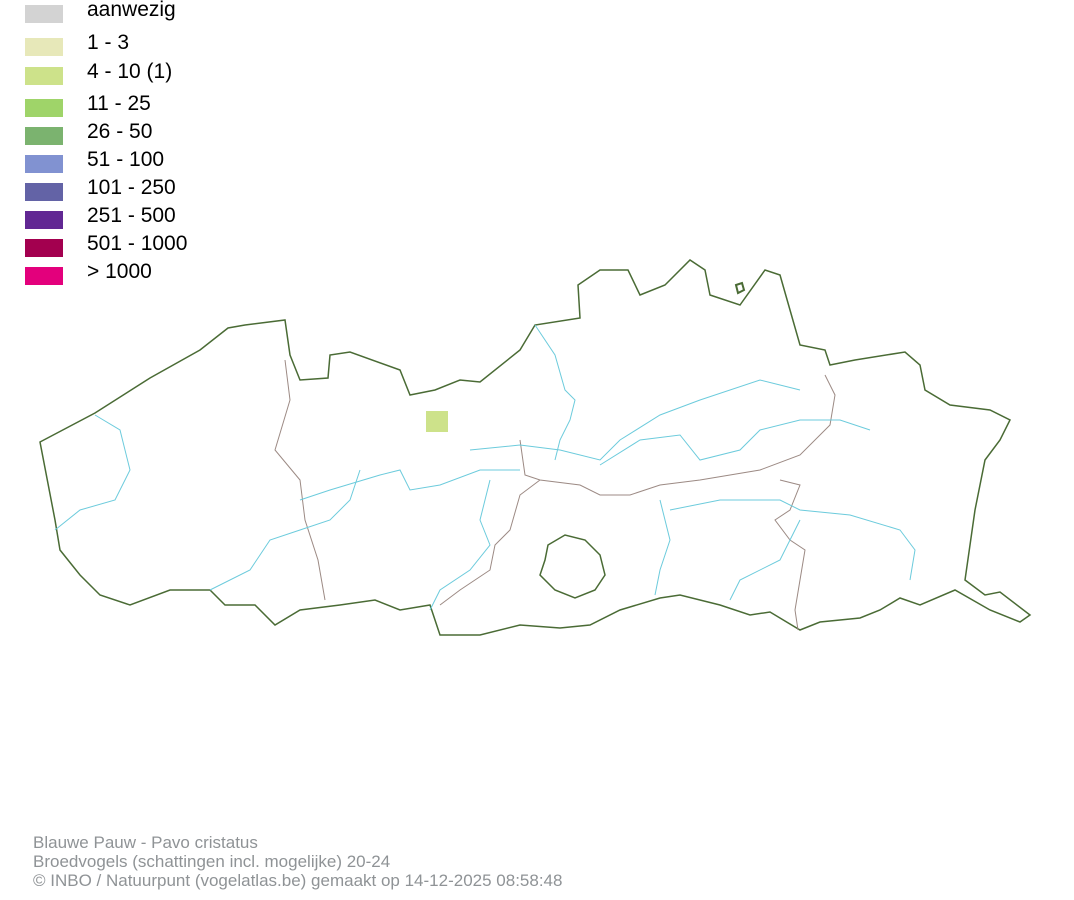 This screenshot has height=900, width=1074. Describe the element at coordinates (572, 566) in the screenshot. I see `brussels-border` at that location.